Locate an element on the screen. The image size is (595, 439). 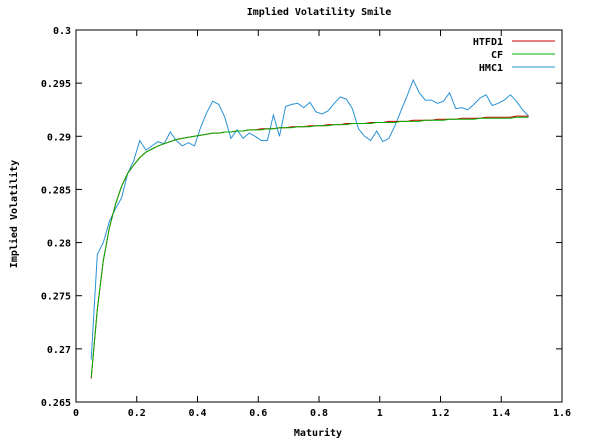
x-tick-label: 0.2 is located at coordinates (137, 413).